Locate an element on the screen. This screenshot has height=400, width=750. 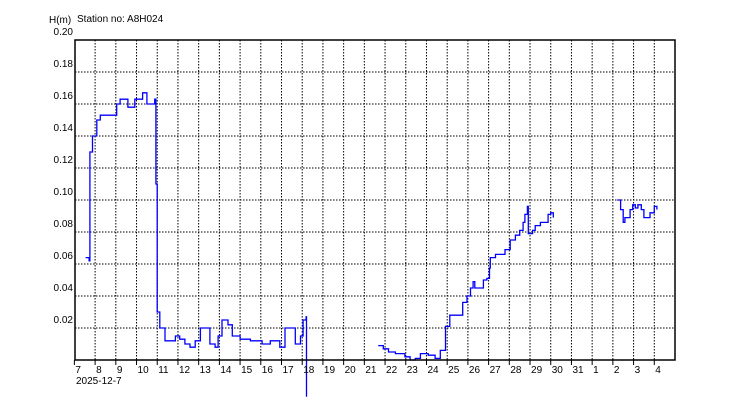
x-tick-label: 14 is located at coordinates (226, 370).